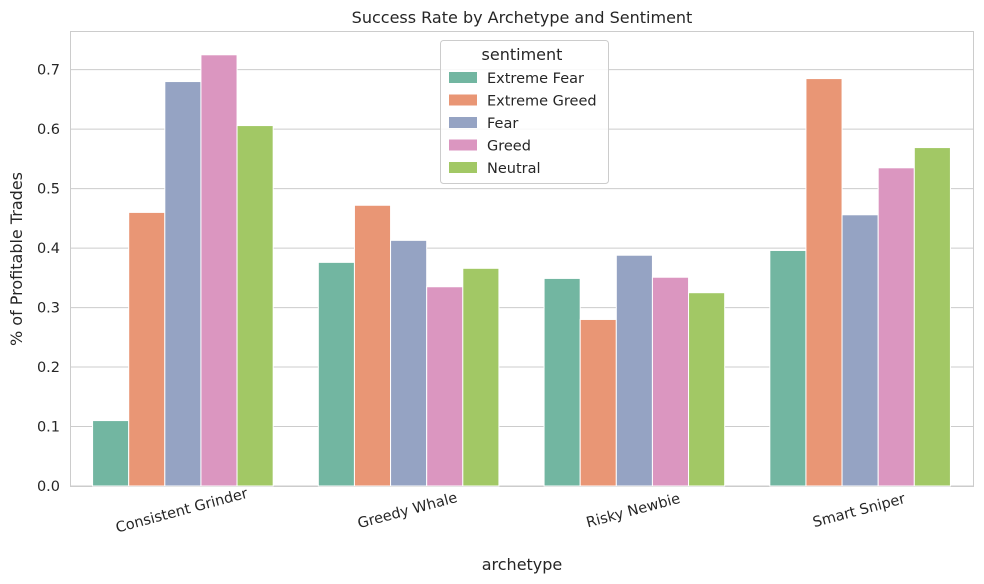 The width and height of the screenshot is (984, 584). What do you see at coordinates (48, 309) in the screenshot?
I see `y-tick-label: 0.3` at bounding box center [48, 309].